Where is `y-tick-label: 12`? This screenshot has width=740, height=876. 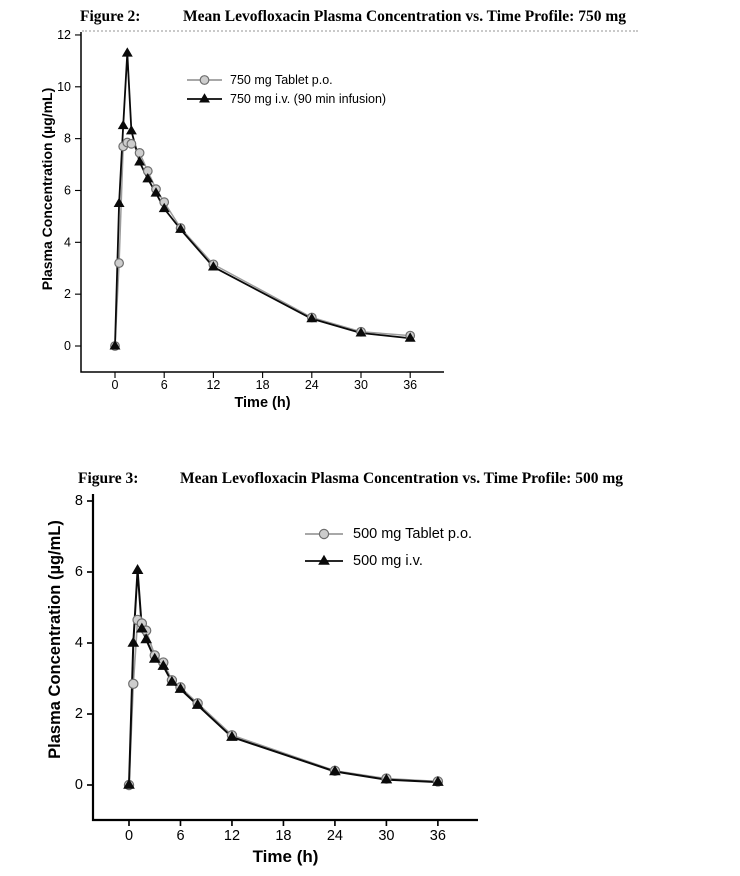
y-tick-label: 12 is located at coordinates (64, 35).